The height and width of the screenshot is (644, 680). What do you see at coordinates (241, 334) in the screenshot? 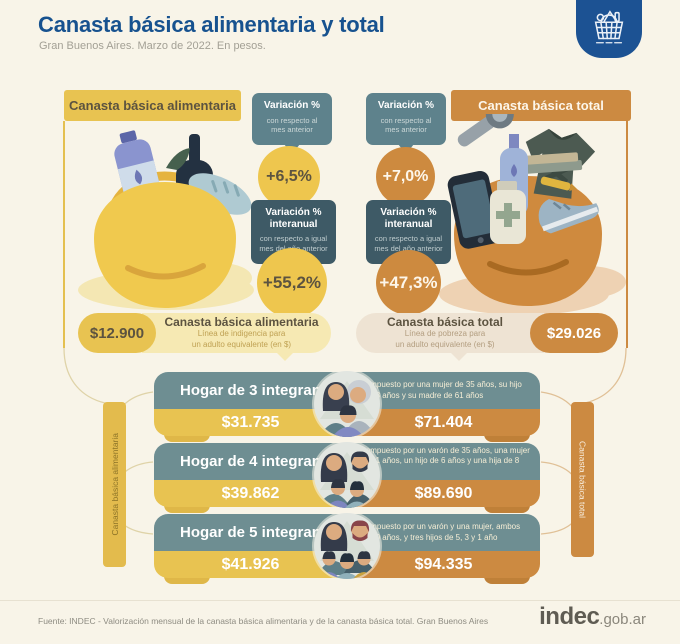
I see `price-line1: Línea de indigencia para` at bounding box center [241, 334].